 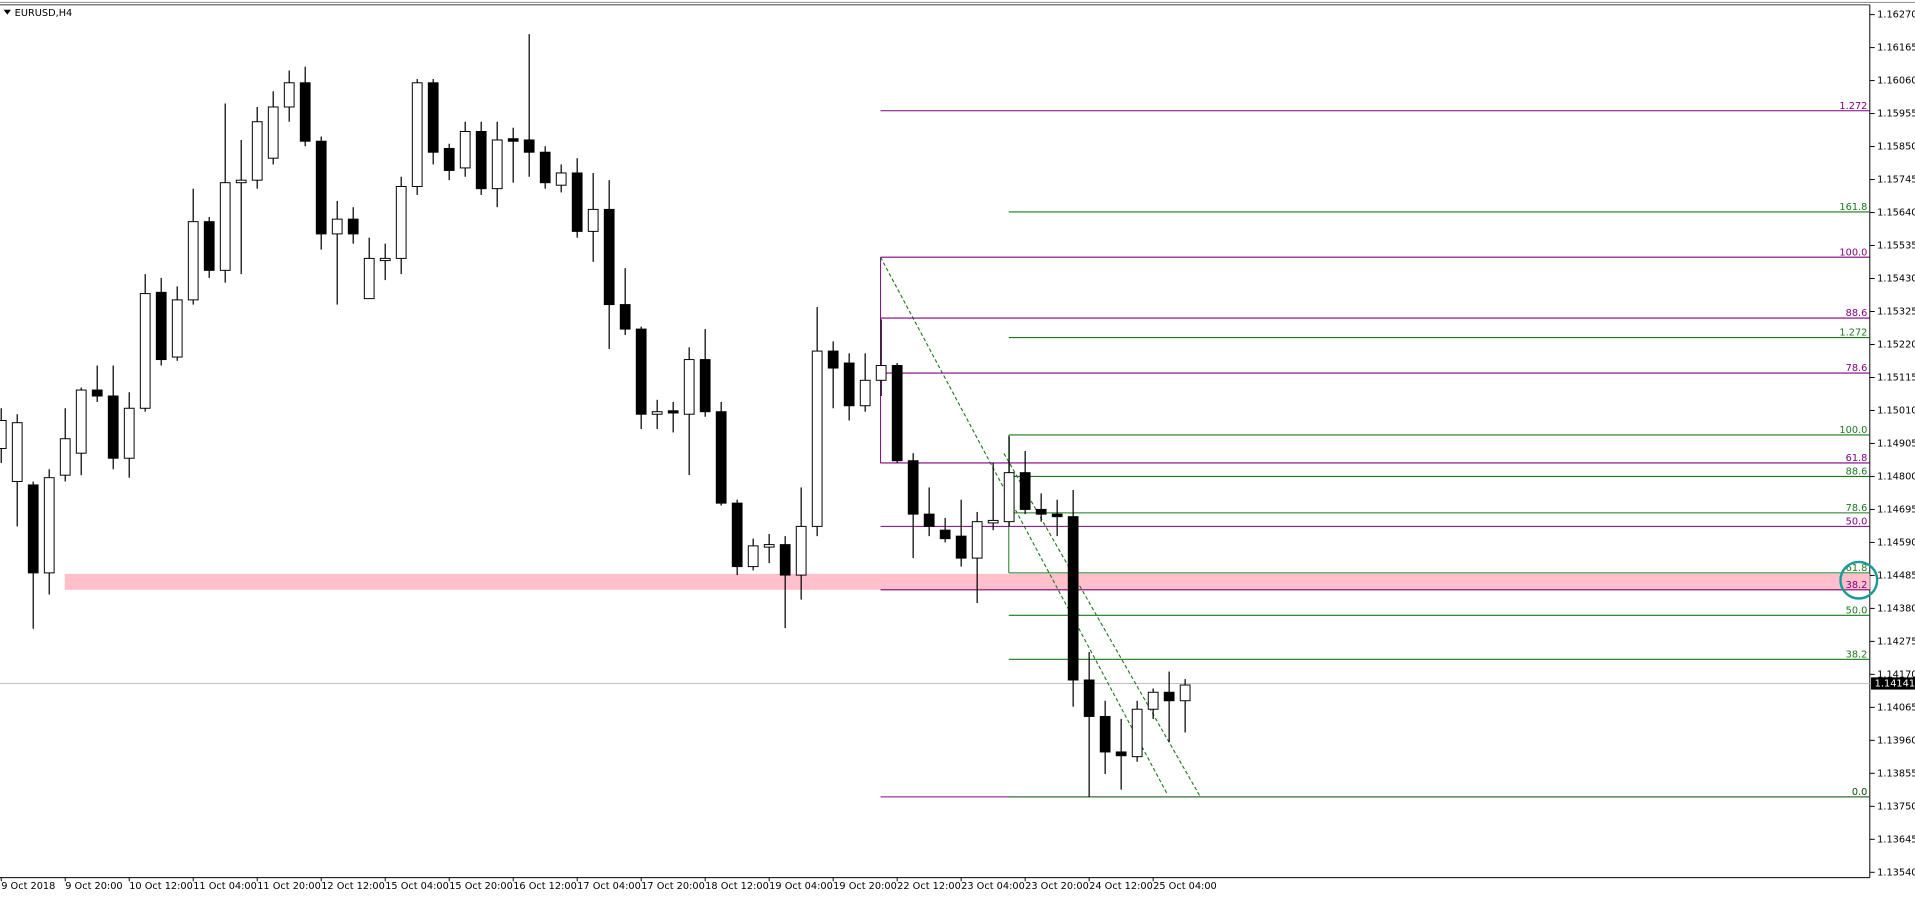 I want to click on x-tick-label: 22 Oct 12:00, so click(x=929, y=886).